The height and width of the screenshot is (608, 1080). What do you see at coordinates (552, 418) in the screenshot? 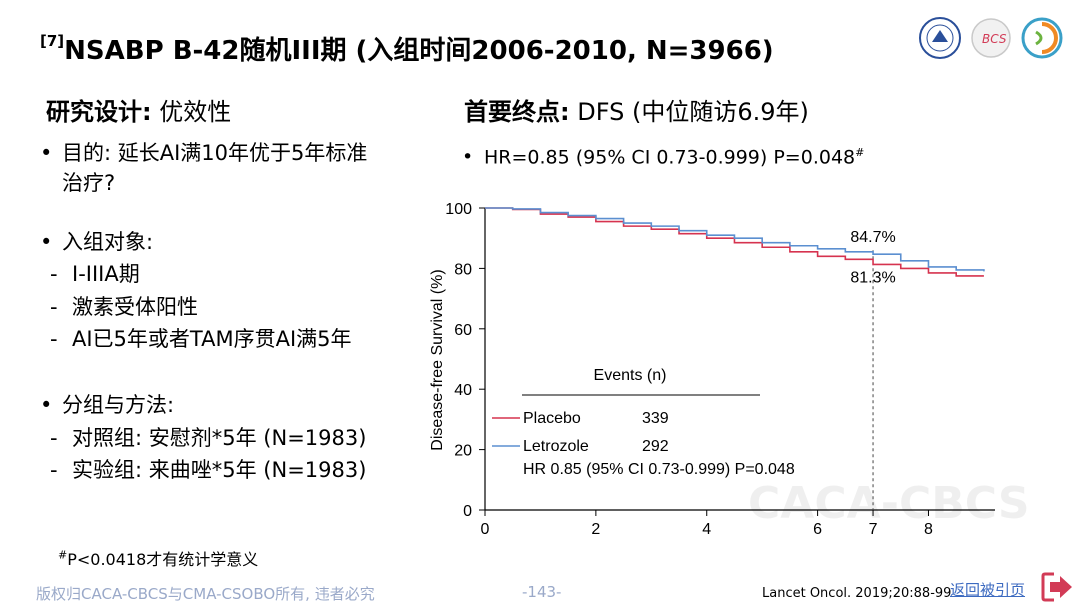
I see `legend-label: Placebo` at bounding box center [552, 418].